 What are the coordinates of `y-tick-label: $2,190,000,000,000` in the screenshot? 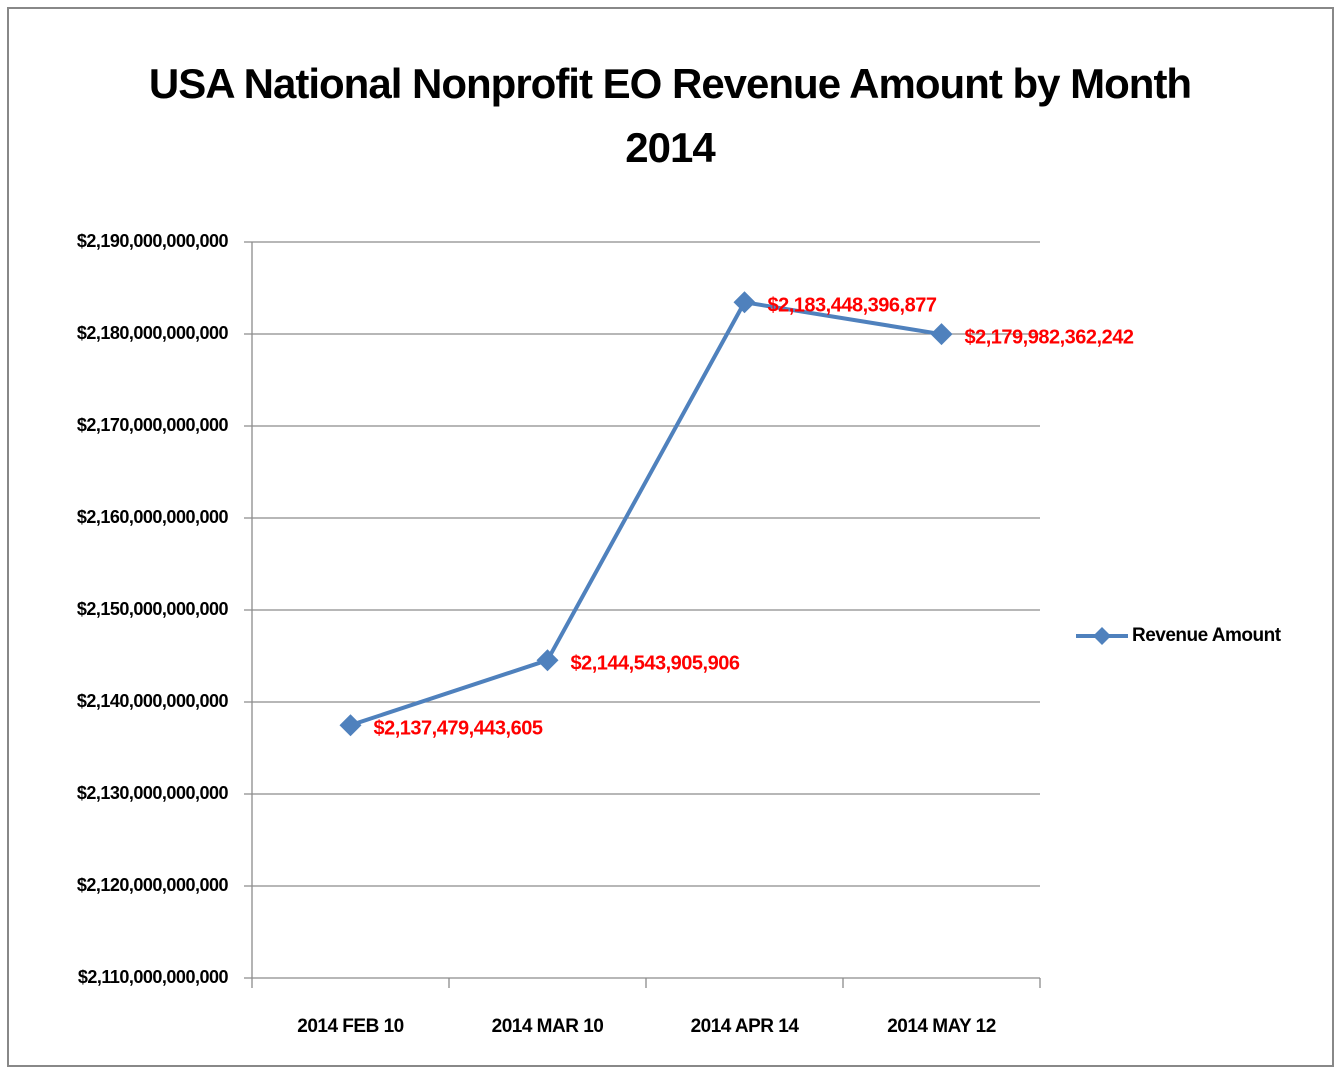 It's located at (153, 241).